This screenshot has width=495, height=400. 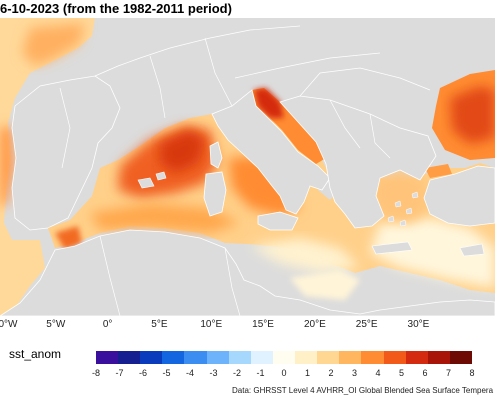 I want to click on colorbar-tick-label: 4, so click(x=378, y=373).